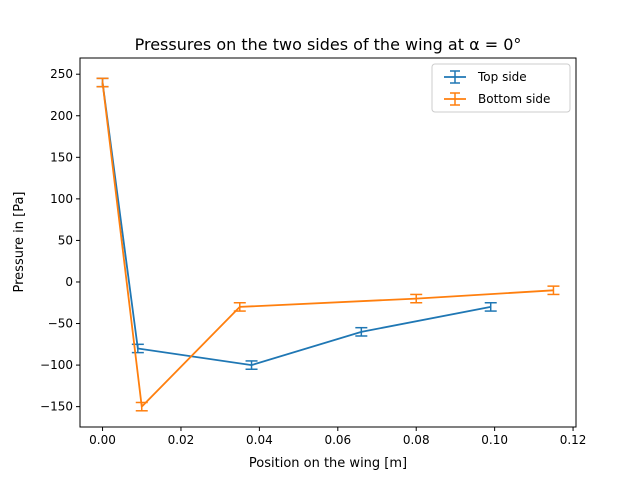 The width and height of the screenshot is (640, 480). What do you see at coordinates (416, 440) in the screenshot?
I see `x-tick-label-4: 0.08` at bounding box center [416, 440].